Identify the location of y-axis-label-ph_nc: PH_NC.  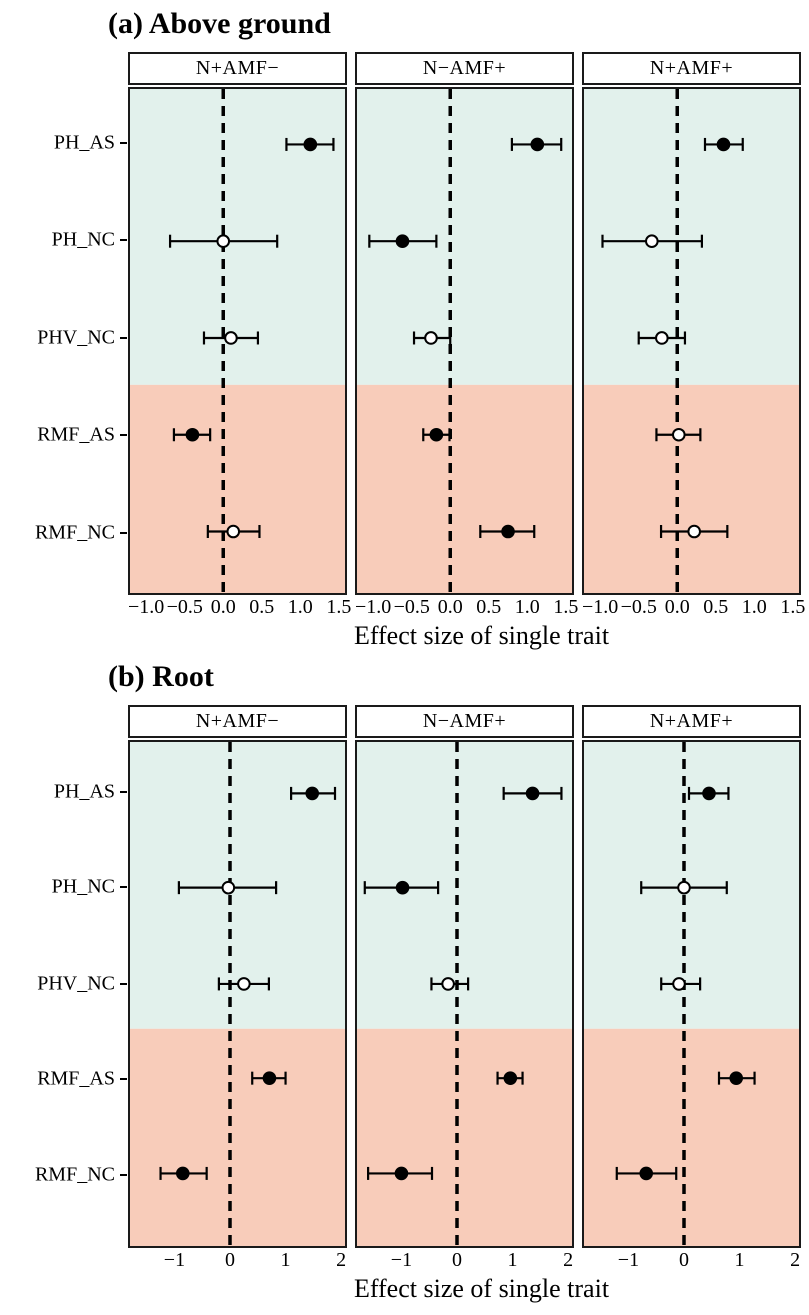
(83, 886).